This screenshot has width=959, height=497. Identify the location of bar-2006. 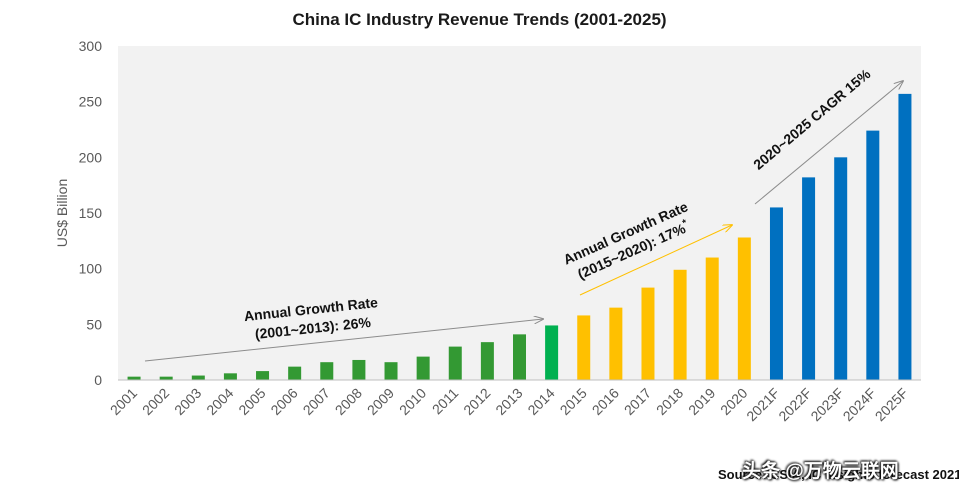
(295, 373).